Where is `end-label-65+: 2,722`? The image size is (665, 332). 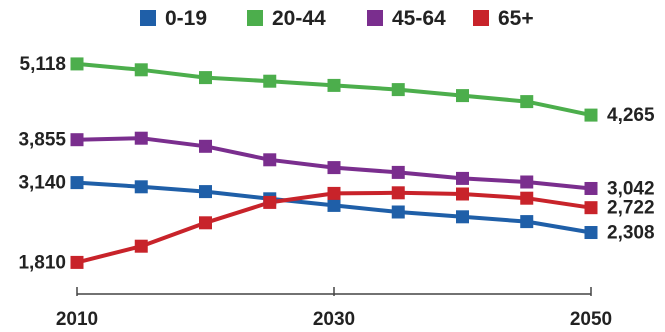
end-label-65+: 2,722 is located at coordinates (631, 208).